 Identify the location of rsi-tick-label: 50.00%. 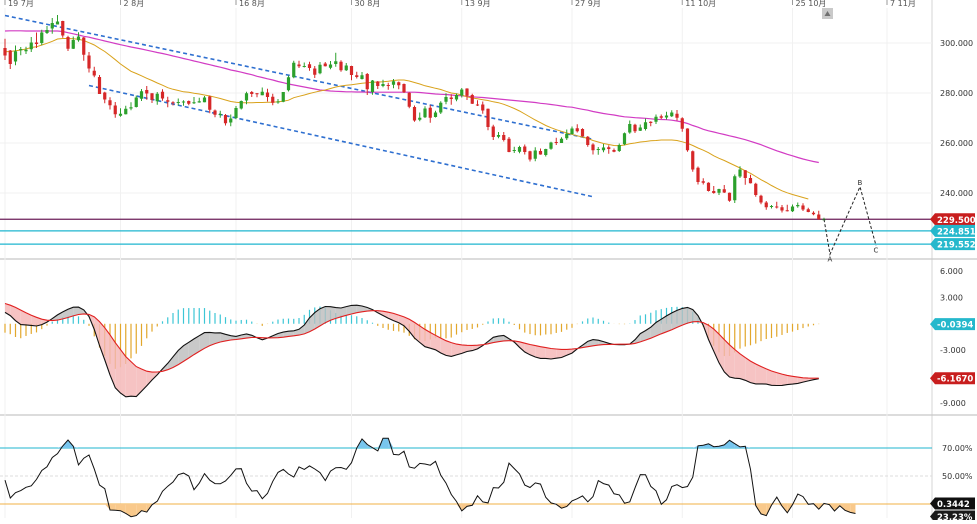
(957, 476).